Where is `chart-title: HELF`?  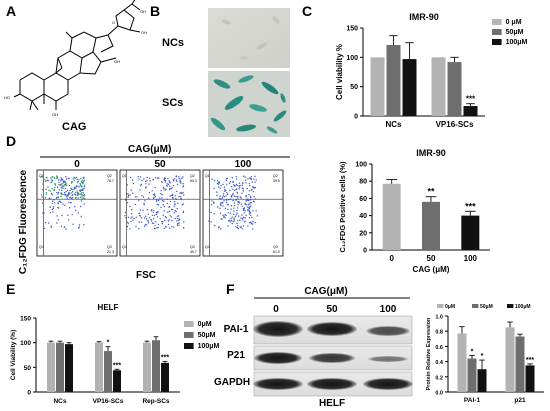 chart-title: HELF is located at coordinates (108, 307).